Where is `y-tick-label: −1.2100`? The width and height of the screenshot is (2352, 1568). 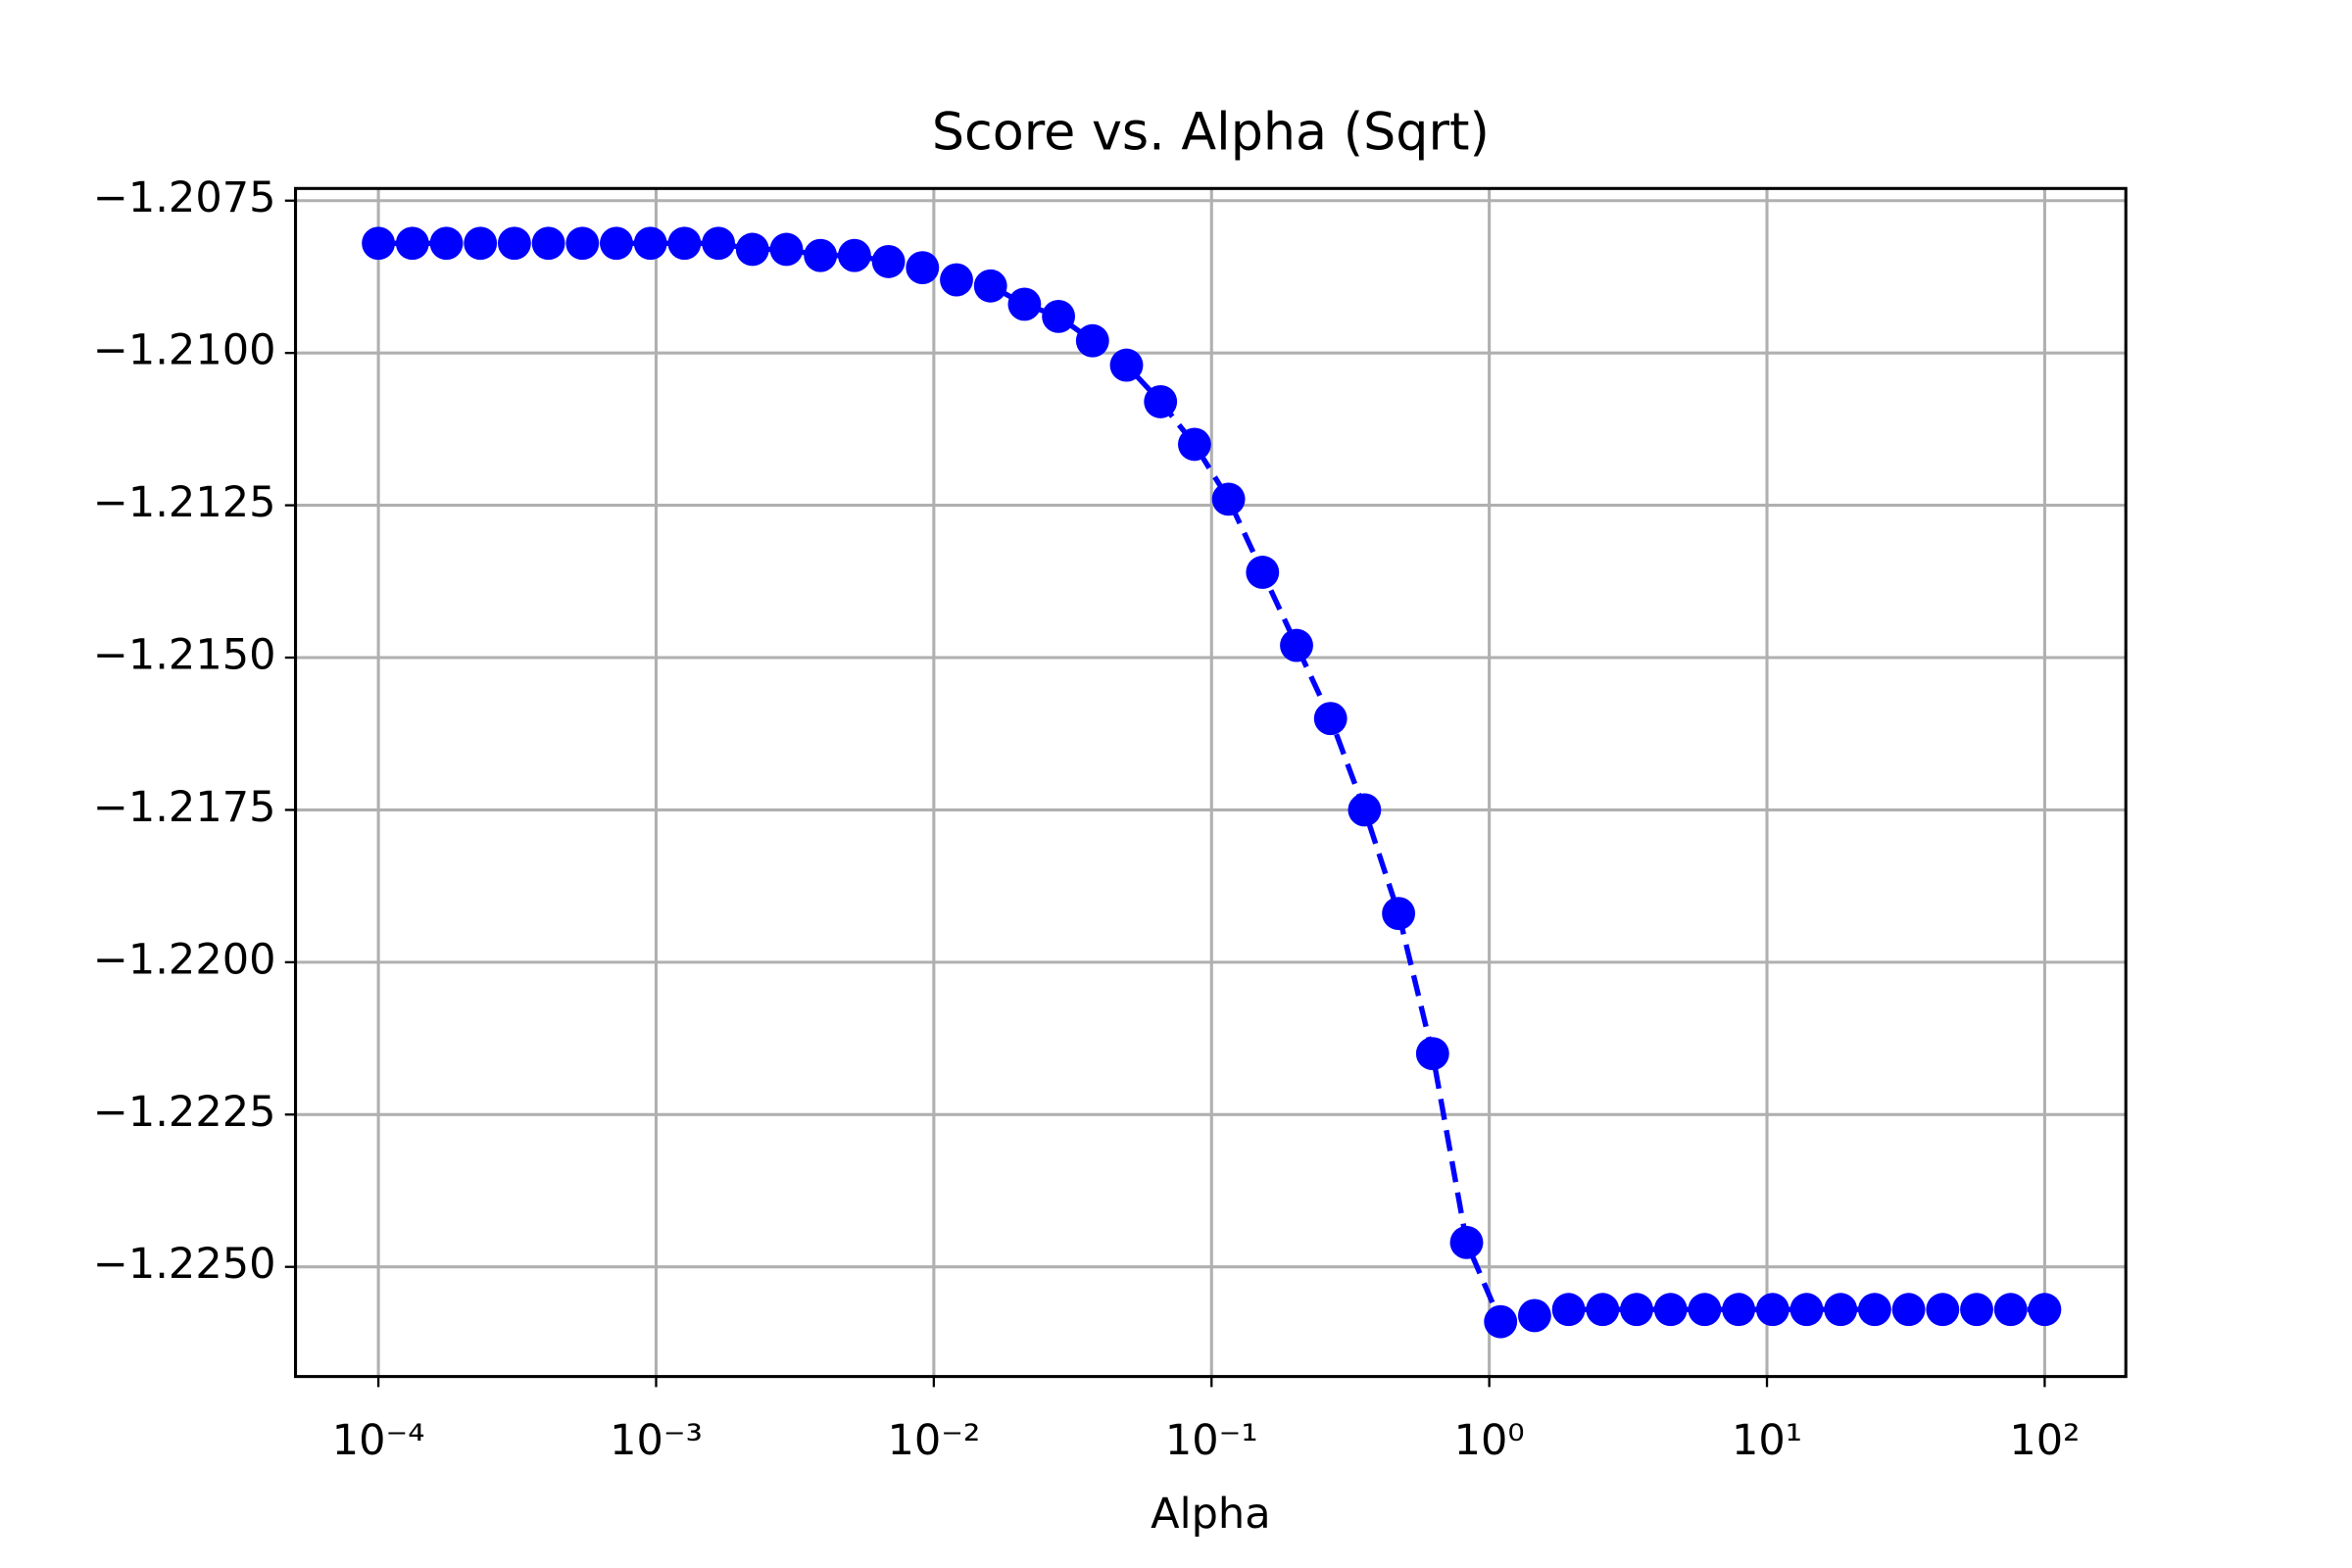 y-tick-label: −1.2100 is located at coordinates (184, 350).